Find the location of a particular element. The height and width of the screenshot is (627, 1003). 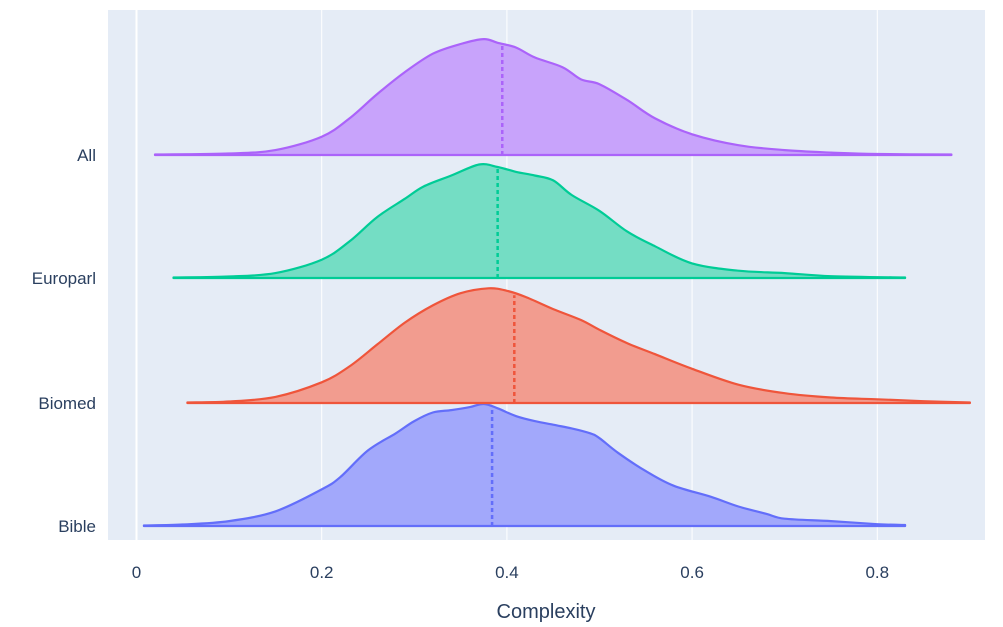

violin-fill-biomed is located at coordinates (578, 345).